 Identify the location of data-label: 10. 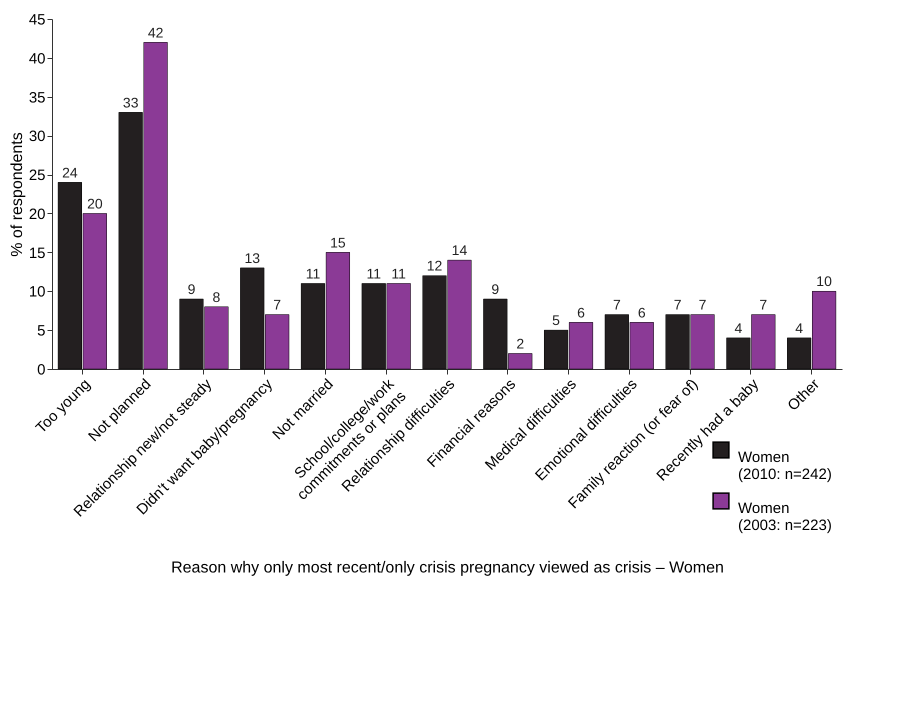
(824, 281).